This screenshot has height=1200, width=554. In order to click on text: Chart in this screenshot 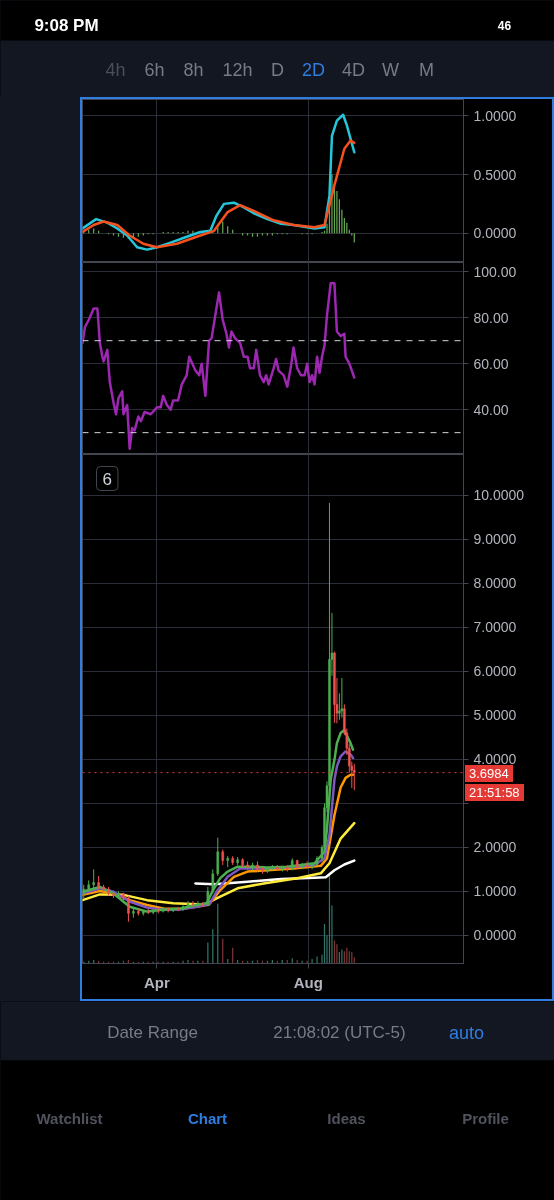, I will do `click(207, 1118)`.